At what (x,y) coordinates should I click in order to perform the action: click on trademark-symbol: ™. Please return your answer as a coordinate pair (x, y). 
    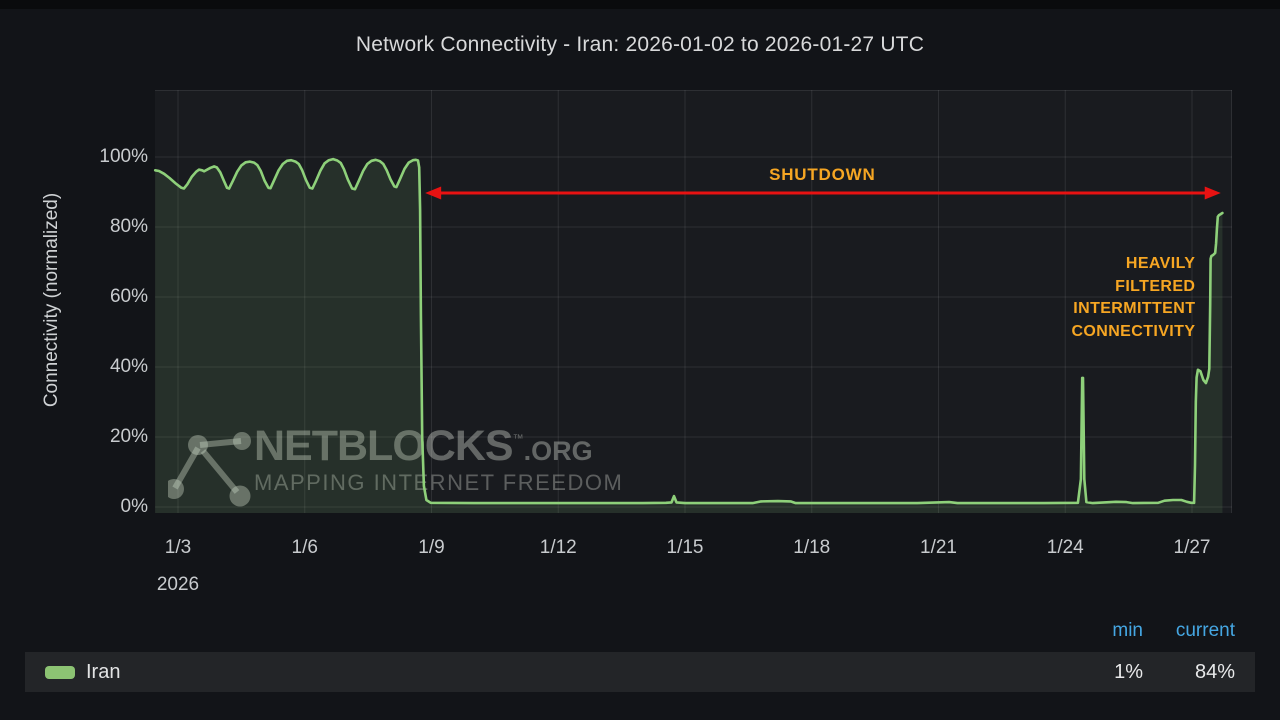
    Looking at the image, I should click on (518, 439).